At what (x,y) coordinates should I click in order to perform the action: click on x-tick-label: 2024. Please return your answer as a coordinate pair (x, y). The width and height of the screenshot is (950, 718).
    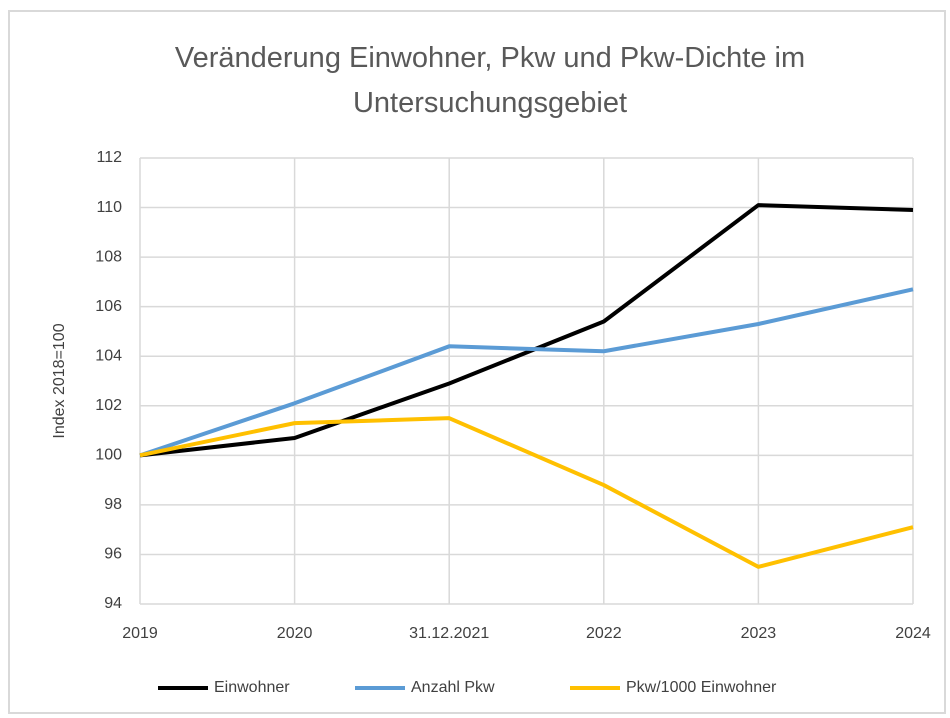
    Looking at the image, I should click on (913, 633).